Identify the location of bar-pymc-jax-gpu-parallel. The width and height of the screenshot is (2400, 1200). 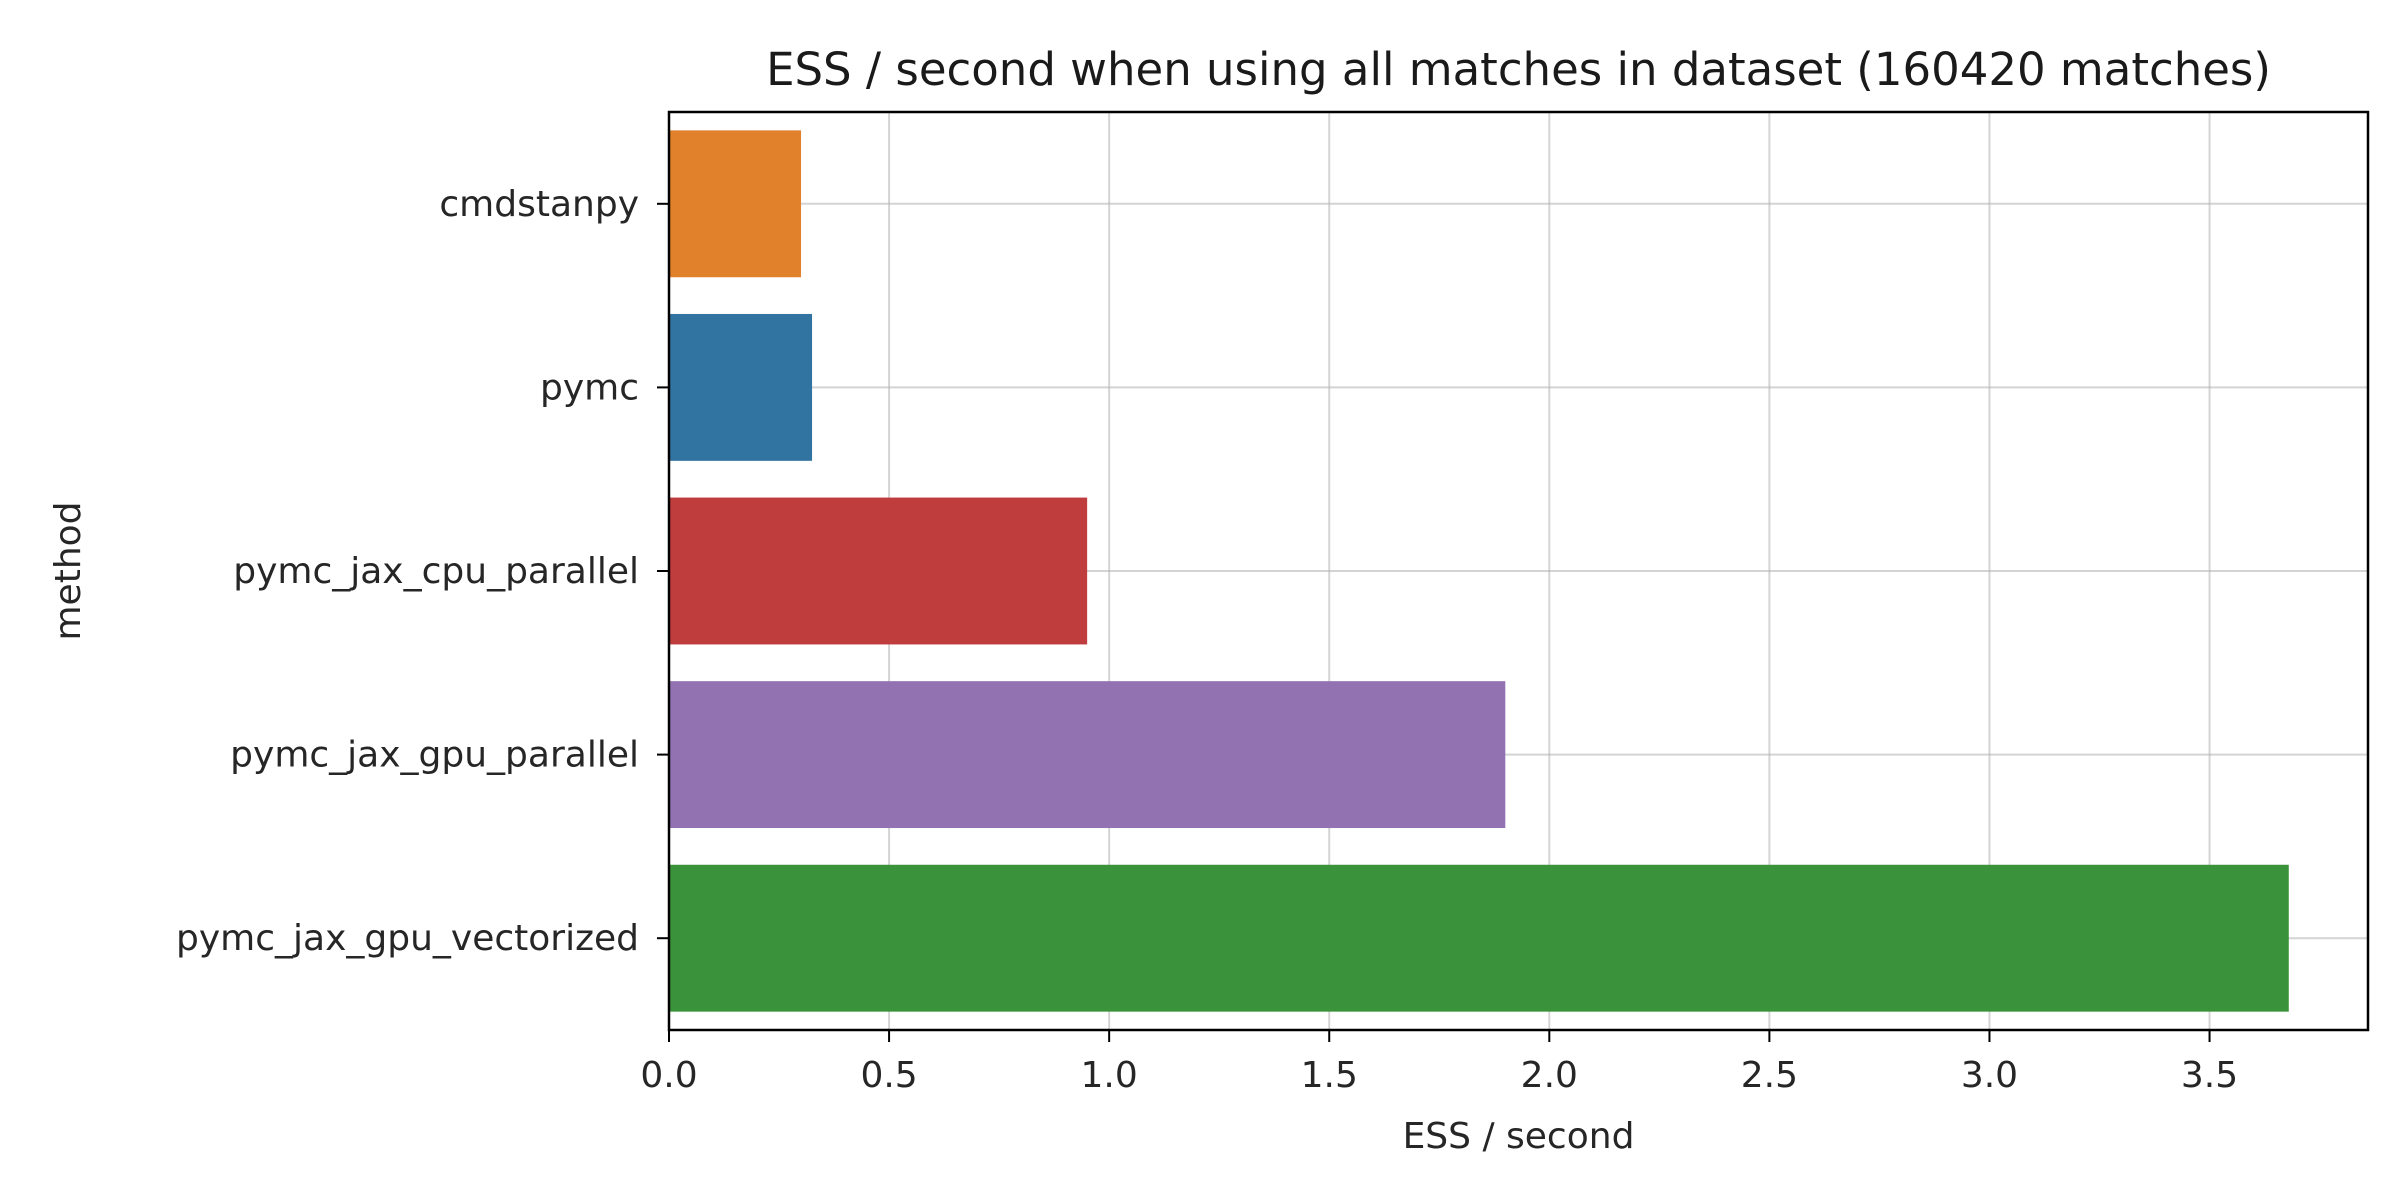
(1087, 755).